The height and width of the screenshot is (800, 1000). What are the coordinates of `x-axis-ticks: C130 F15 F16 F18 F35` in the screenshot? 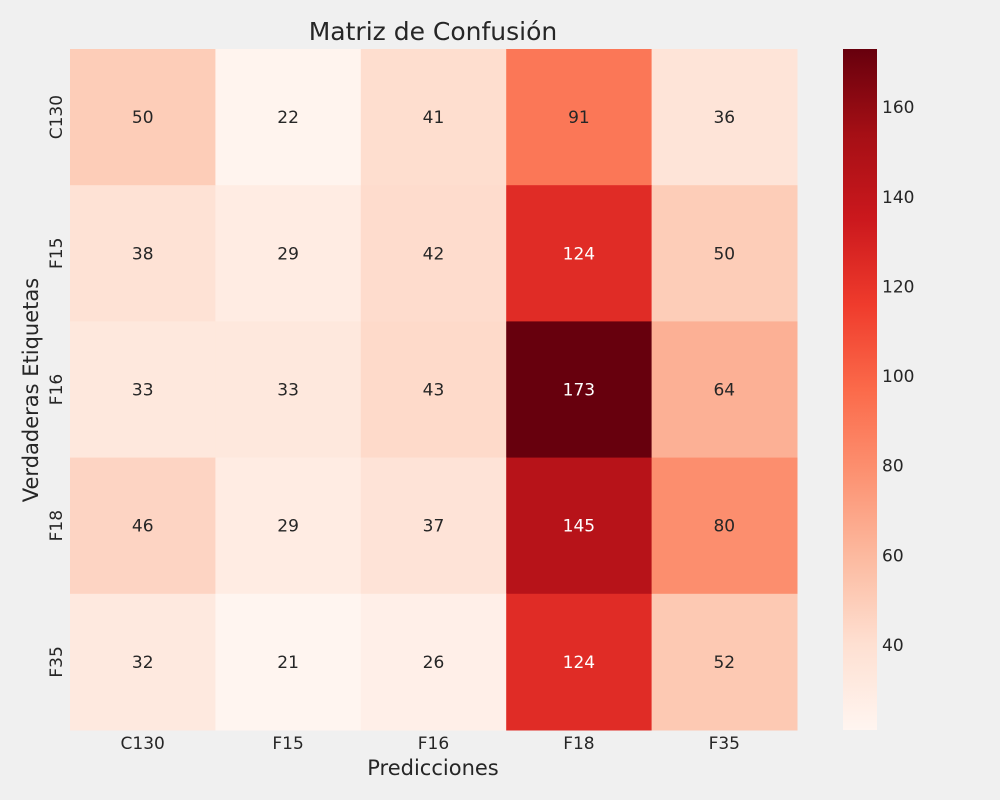 It's located at (430, 744).